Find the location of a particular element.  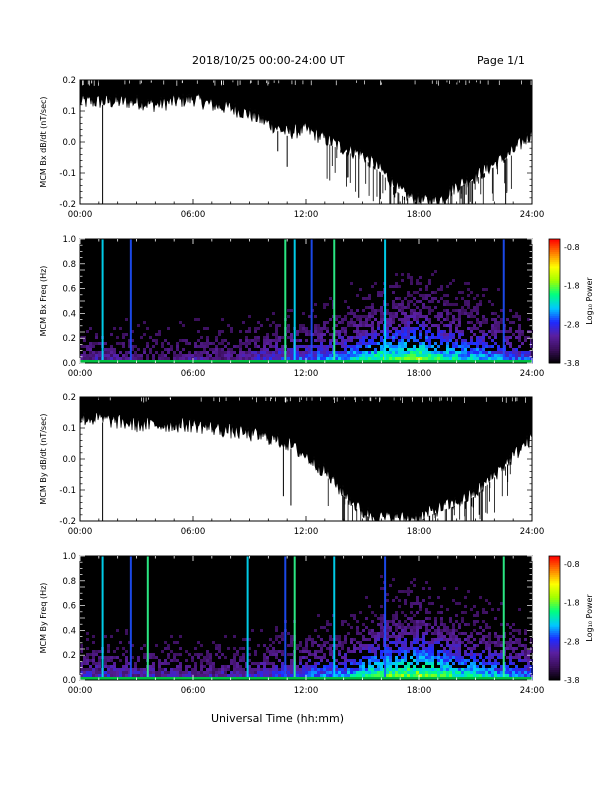

colorbar-tick-label: -1.8 is located at coordinates (572, 286).